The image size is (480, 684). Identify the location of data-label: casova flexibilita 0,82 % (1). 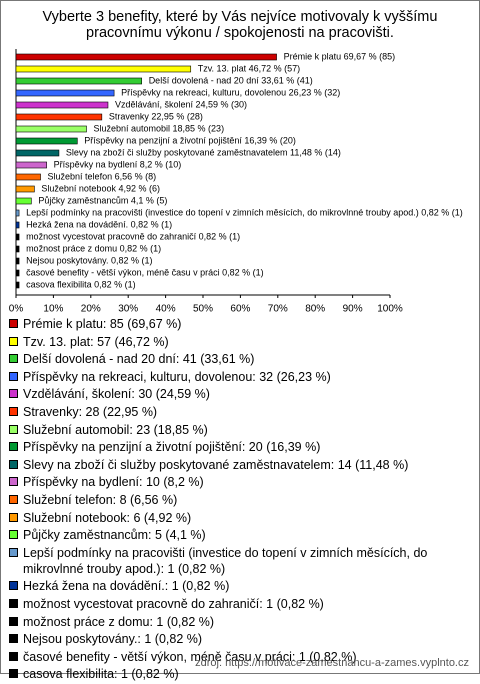
(81, 284).